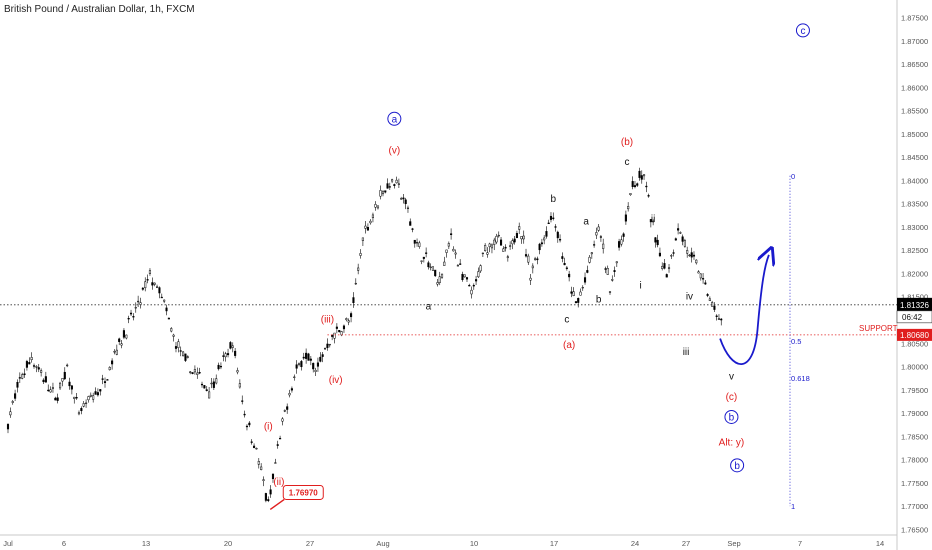 The width and height of the screenshot is (932, 550). What do you see at coordinates (395, 150) in the screenshot?
I see `wave-label: (v)` at bounding box center [395, 150].